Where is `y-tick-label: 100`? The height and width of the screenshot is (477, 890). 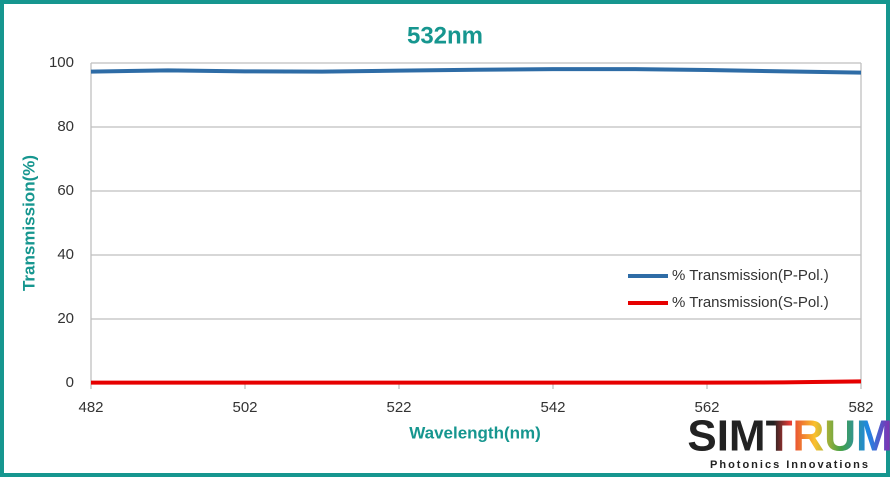 y-tick-label: 100 is located at coordinates (61, 62).